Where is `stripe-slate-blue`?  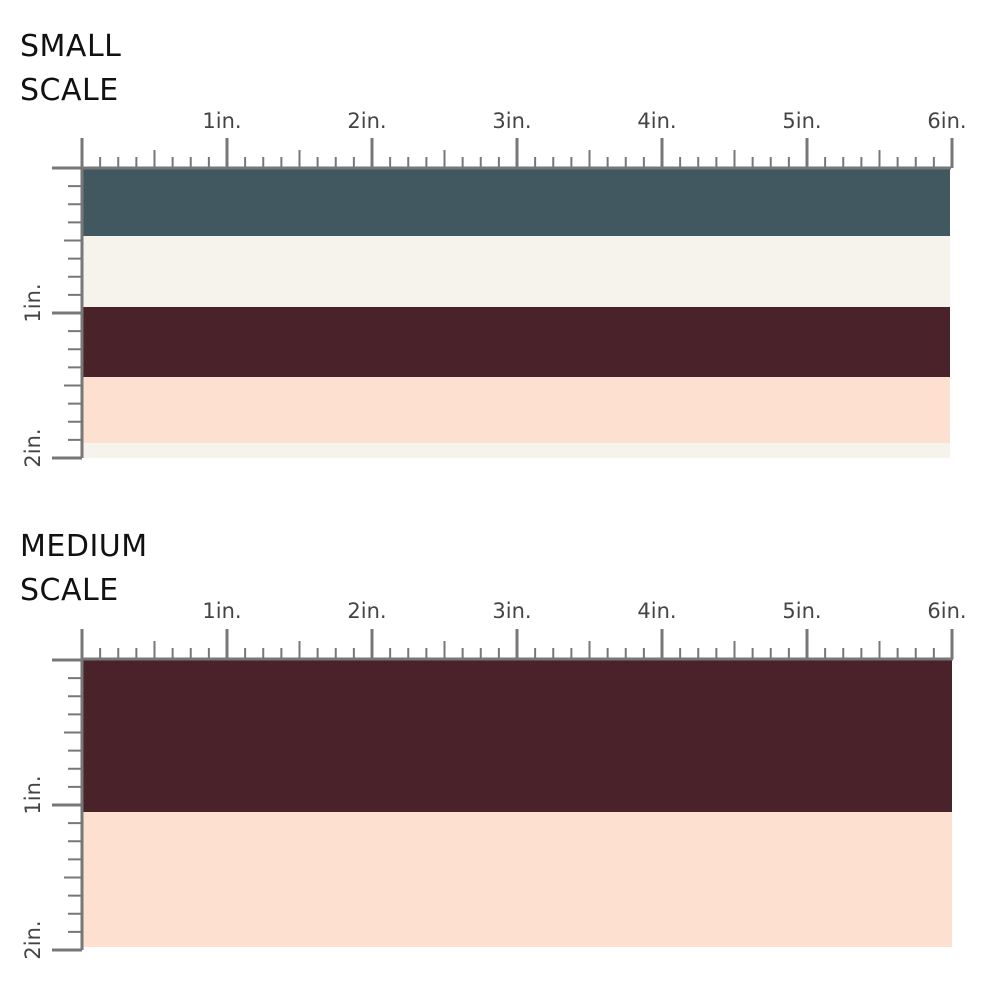 stripe-slate-blue is located at coordinates (516, 202).